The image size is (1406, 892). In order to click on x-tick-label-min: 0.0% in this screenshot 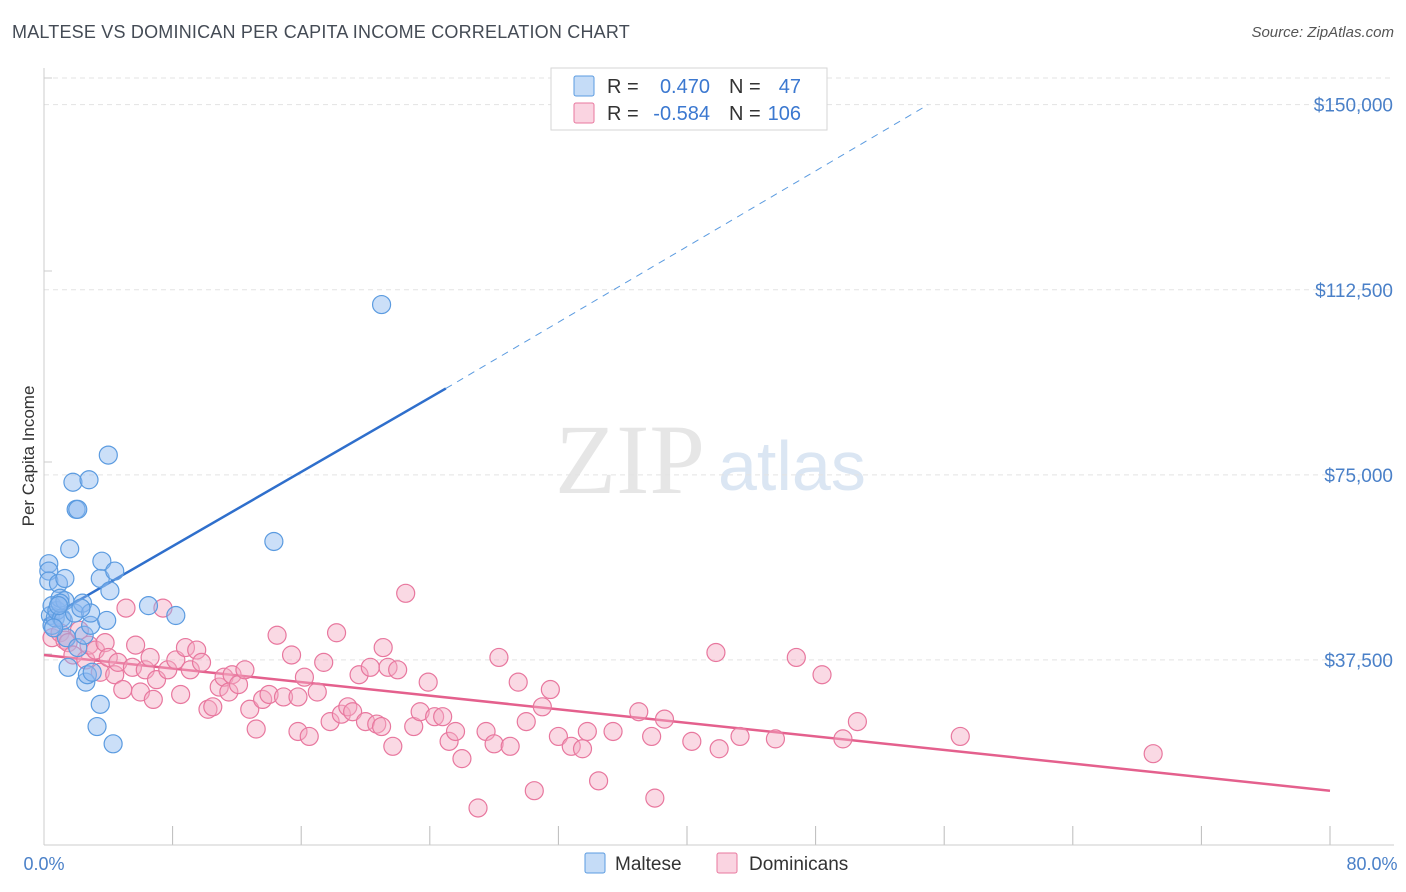, I will do `click(43, 864)`.